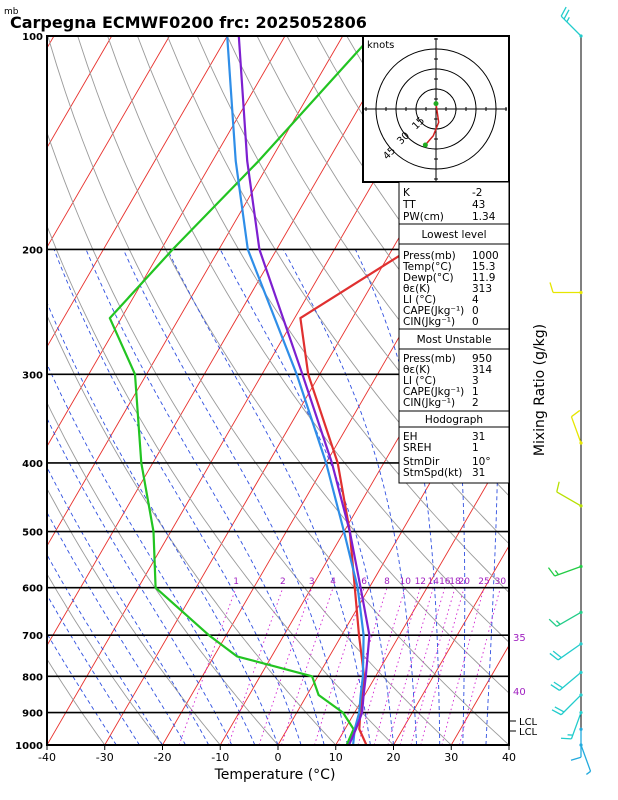 The image size is (618, 800). I want to click on dry-adiabat, so click(105, 659).